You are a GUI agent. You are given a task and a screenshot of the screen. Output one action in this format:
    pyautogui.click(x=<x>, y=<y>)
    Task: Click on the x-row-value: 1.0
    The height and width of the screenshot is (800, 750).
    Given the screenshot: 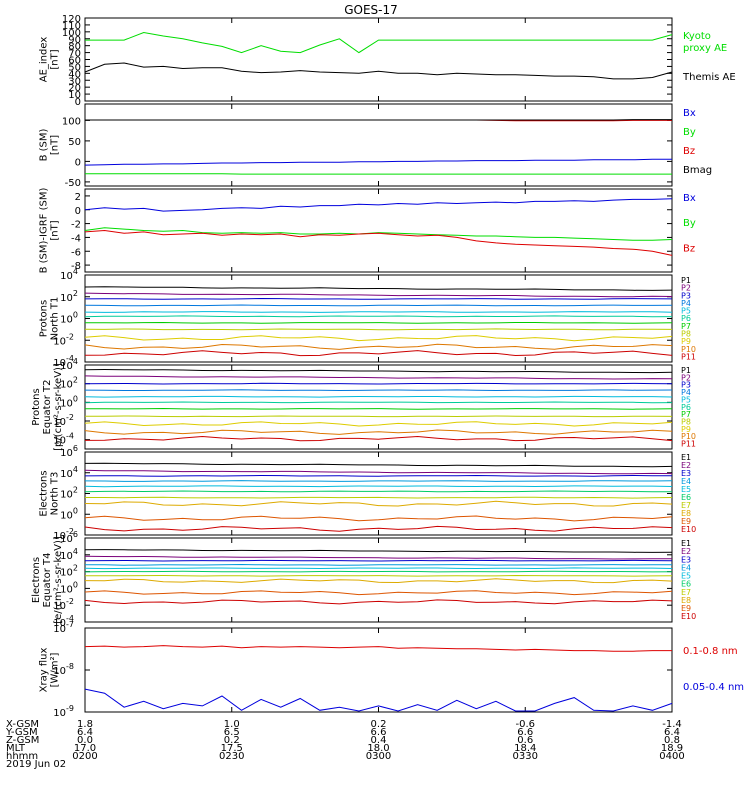 What is the action you would take?
    pyautogui.click(x=232, y=724)
    